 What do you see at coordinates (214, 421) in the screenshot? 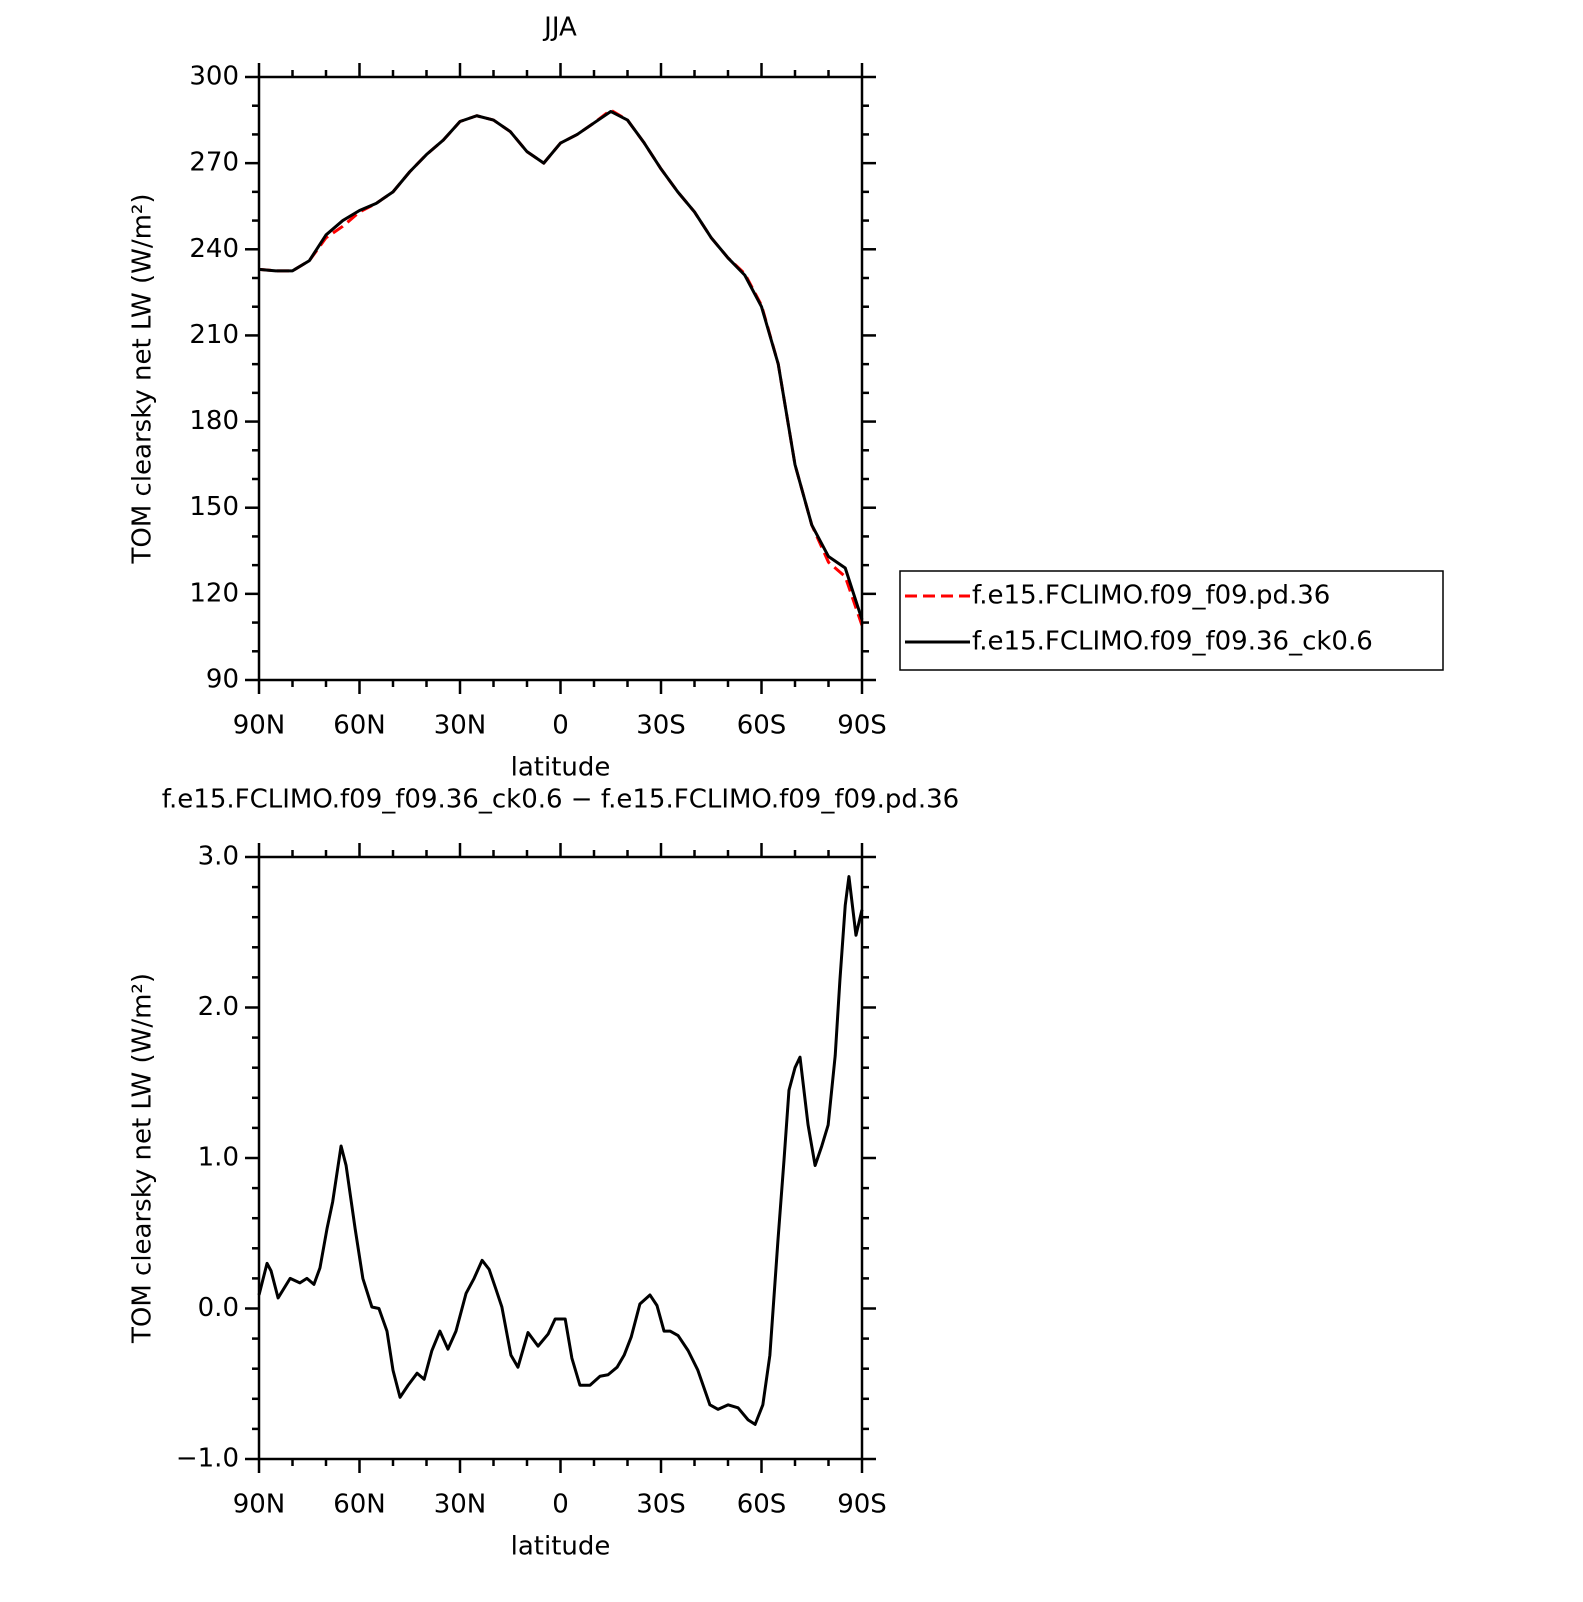
I see `y-tick-label: 180` at bounding box center [214, 421].